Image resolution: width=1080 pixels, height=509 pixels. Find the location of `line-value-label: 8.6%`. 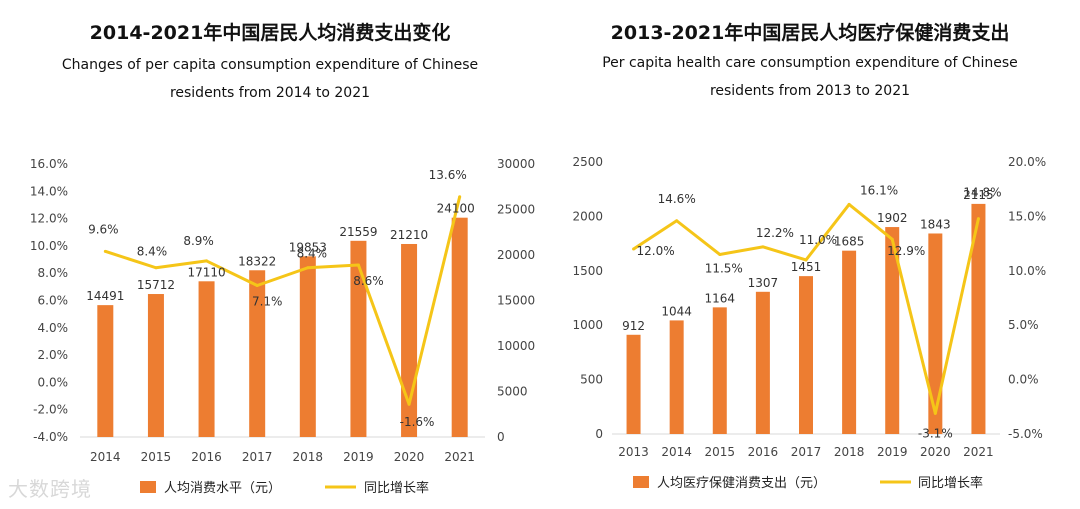

line-value-label: 8.6% is located at coordinates (368, 281).